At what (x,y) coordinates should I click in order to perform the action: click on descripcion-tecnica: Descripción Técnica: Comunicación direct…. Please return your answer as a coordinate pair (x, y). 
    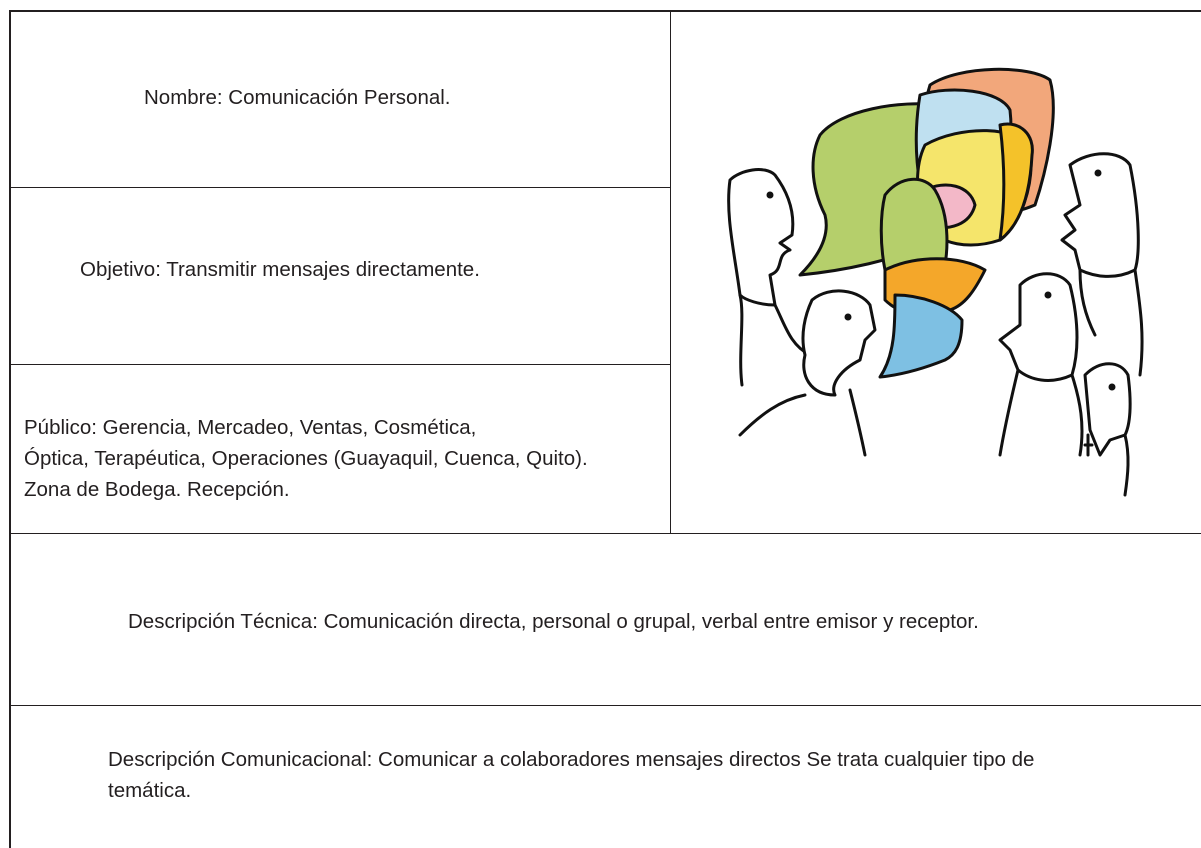
    Looking at the image, I should click on (553, 621).